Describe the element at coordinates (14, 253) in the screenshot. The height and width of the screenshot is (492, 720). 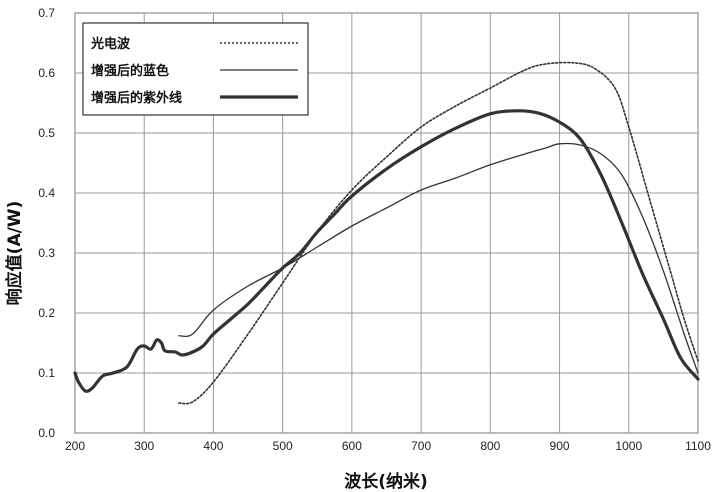
I see `y-axis-title: 响应值(A/W)` at that location.